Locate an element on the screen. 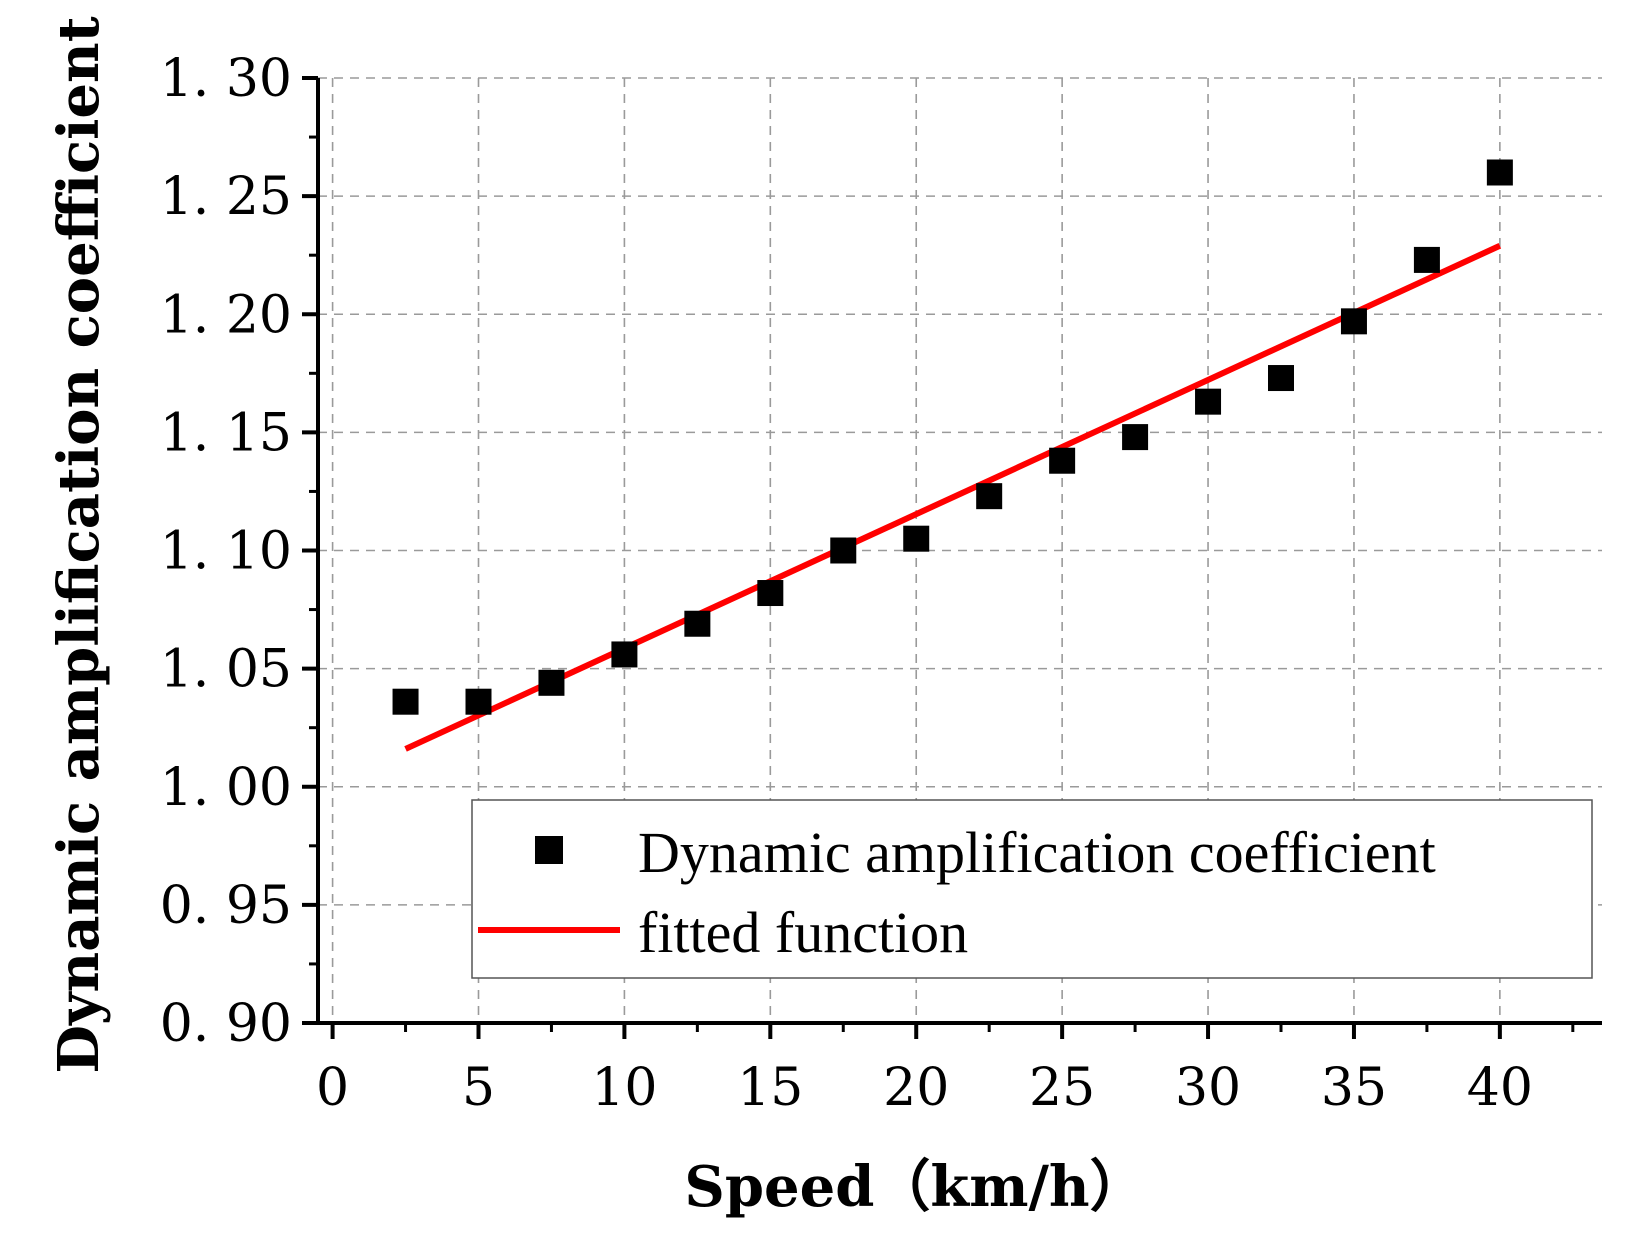 The width and height of the screenshot is (1630, 1240). y-tick-label: 1. 30 is located at coordinates (226, 79).